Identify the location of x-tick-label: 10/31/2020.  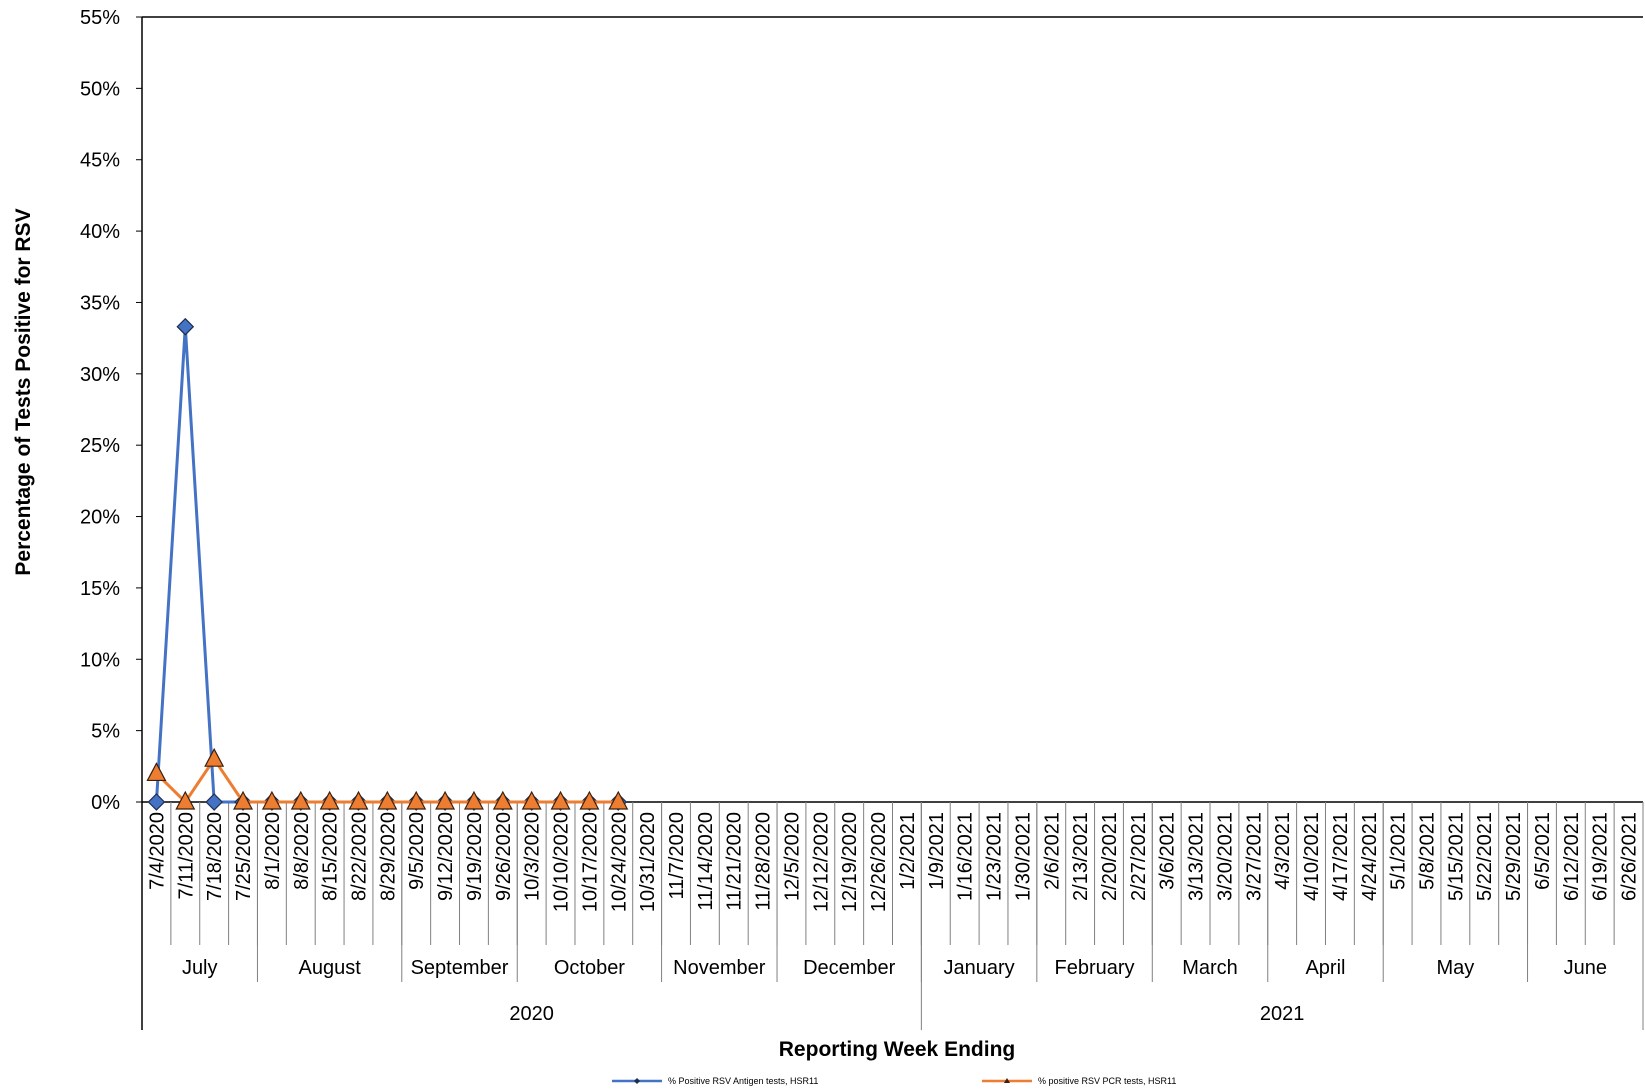
(648, 862).